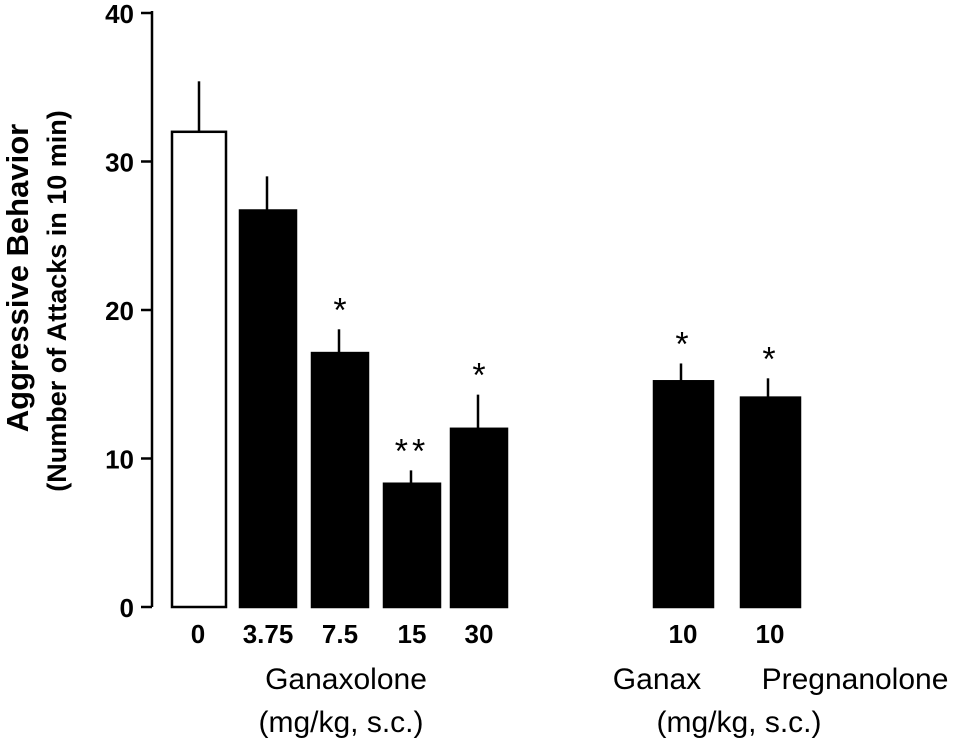  Describe the element at coordinates (119, 14) in the screenshot. I see `y-tick-label-40: 40` at that location.